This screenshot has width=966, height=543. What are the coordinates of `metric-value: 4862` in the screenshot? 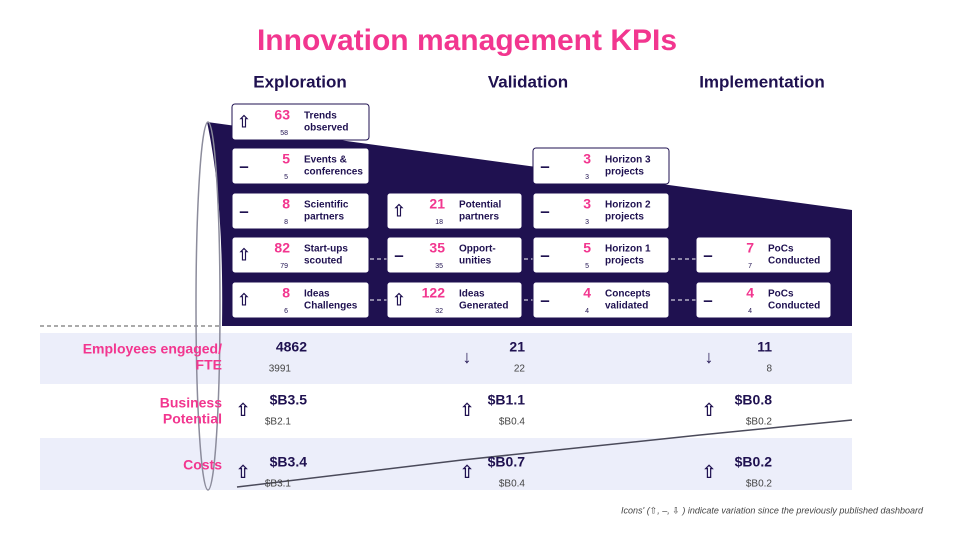 It's located at (291, 347).